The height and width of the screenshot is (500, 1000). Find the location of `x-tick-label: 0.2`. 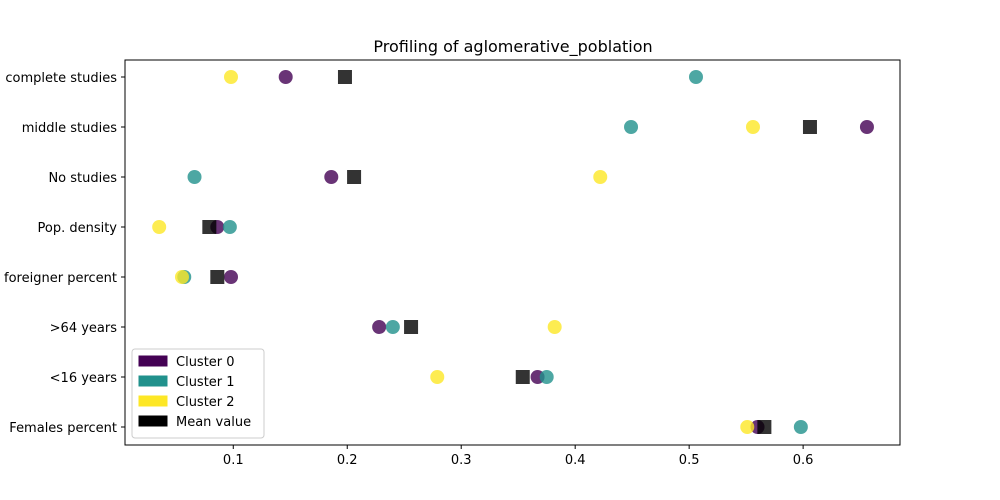

x-tick-label: 0.2 is located at coordinates (347, 460).